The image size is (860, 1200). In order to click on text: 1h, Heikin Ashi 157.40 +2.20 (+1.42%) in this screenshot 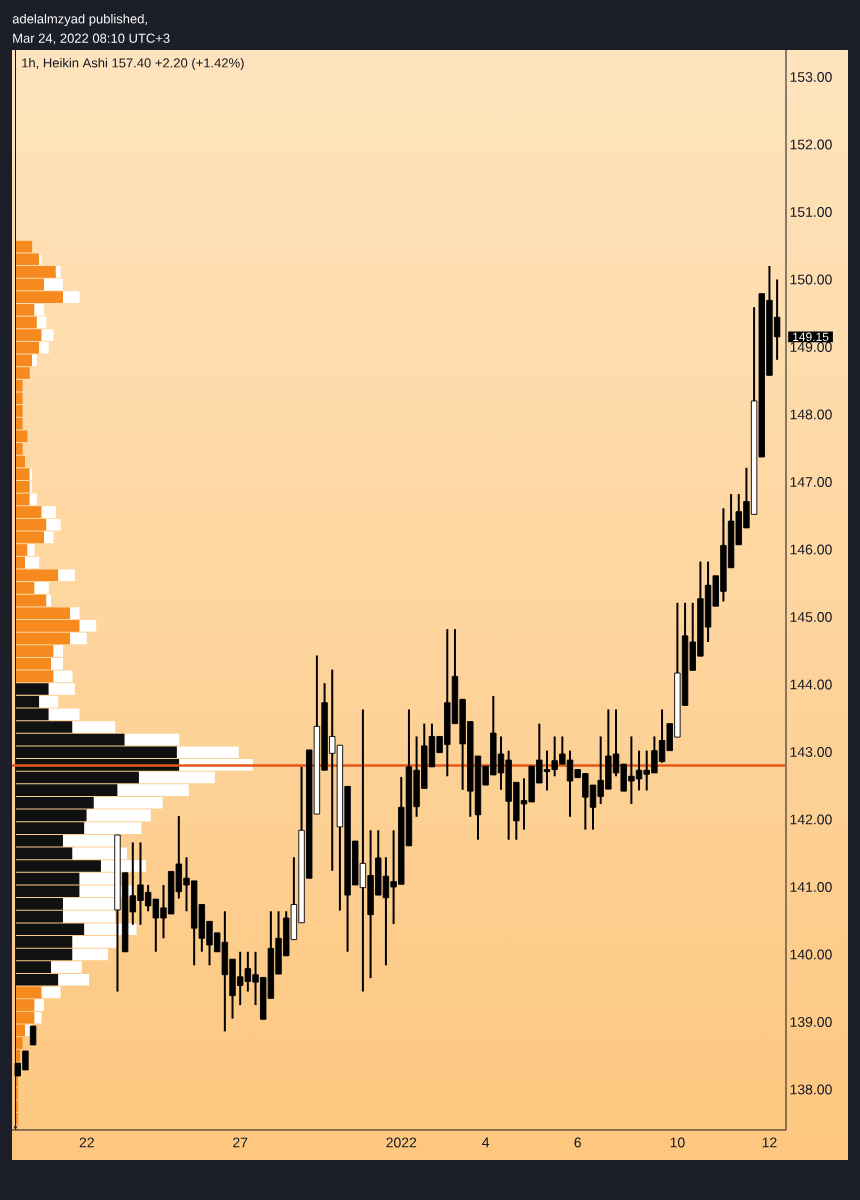, I will do `click(133, 64)`.